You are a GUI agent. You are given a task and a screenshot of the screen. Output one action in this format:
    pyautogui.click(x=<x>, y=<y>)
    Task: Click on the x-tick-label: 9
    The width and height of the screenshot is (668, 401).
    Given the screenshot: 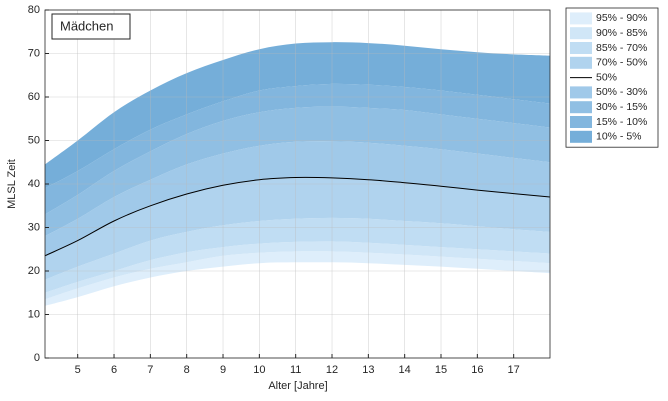 What is the action you would take?
    pyautogui.click(x=223, y=370)
    